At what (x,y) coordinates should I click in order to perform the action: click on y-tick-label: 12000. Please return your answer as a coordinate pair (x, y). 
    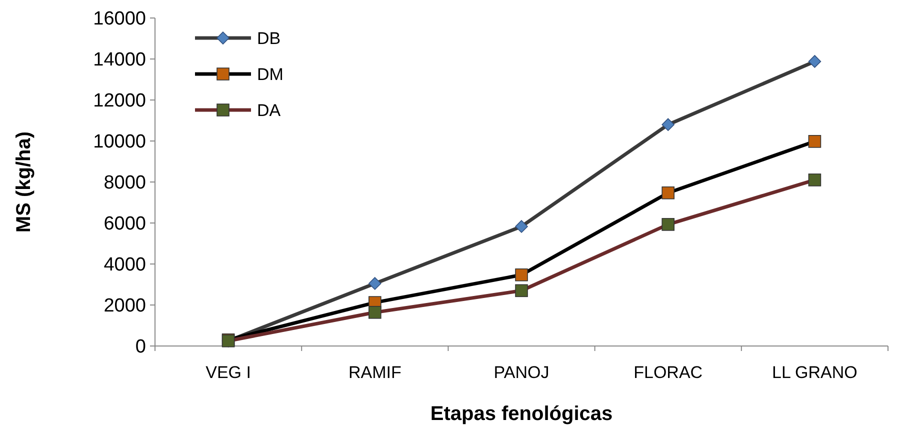
    Looking at the image, I should click on (119, 101).